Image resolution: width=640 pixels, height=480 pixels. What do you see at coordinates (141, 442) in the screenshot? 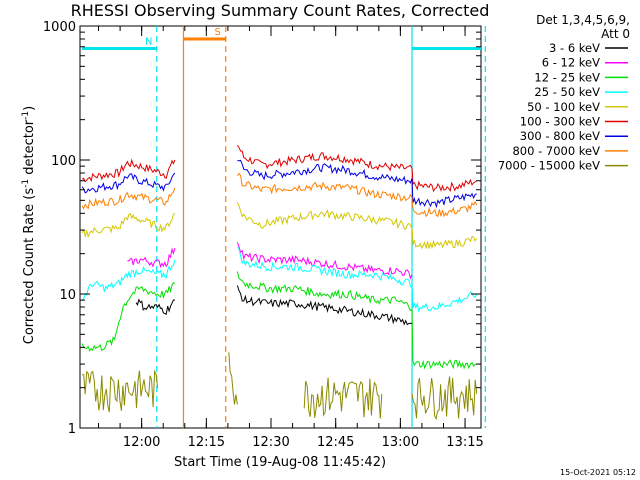
I see `x-tick-label: 12:00` at bounding box center [141, 442].